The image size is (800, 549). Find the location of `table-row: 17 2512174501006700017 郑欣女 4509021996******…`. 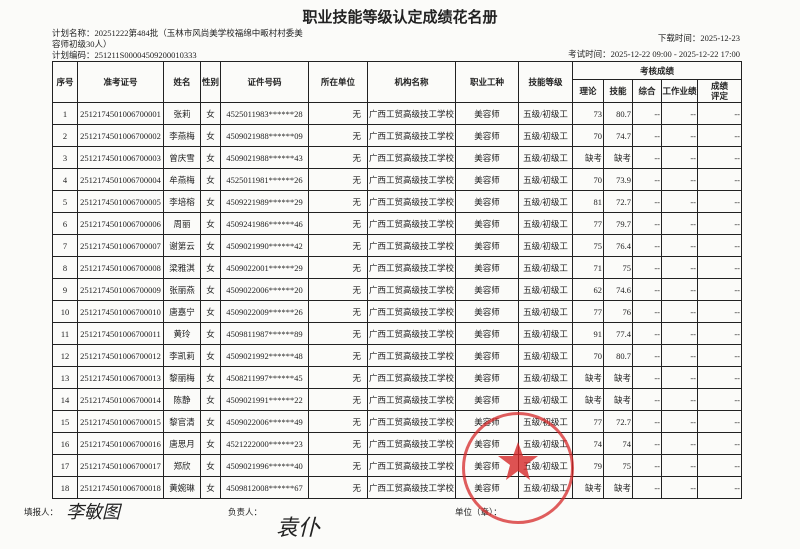

table-row: 17 2512174501006700017 郑欣女 4509021996******… is located at coordinates (397, 465).